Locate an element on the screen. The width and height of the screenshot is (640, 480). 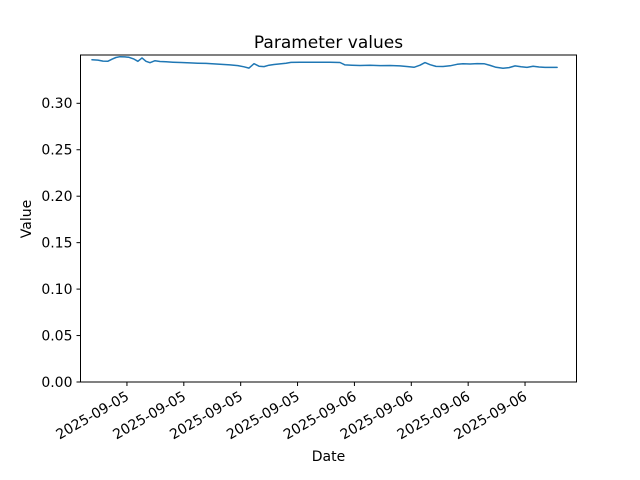
y-tick-label: 0.20 is located at coordinates (56, 197).